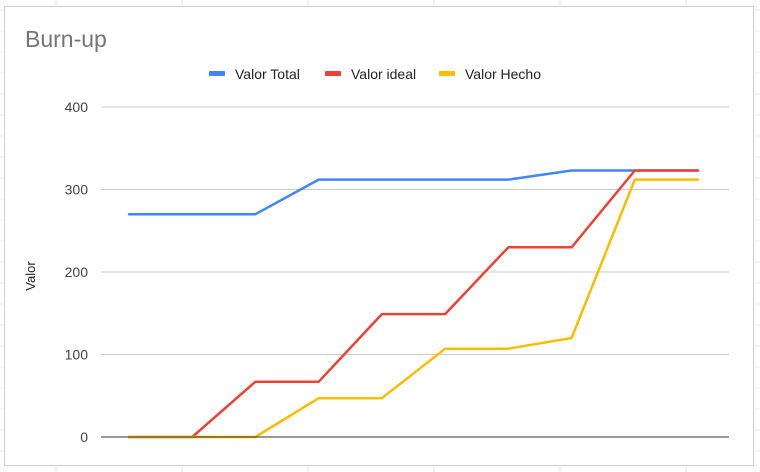 This screenshot has height=472, width=760. I want to click on chart-title: Burn-up, so click(66, 39).